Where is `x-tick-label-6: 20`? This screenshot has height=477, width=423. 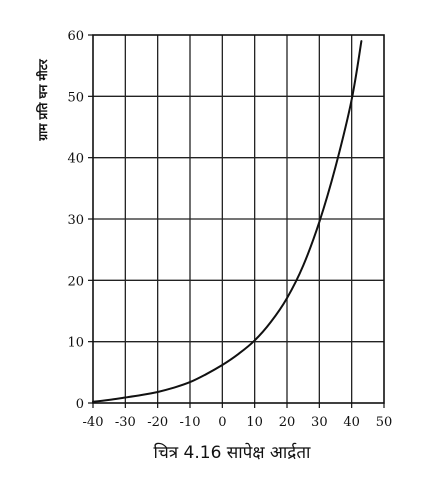 x-tick-label-6: 20 is located at coordinates (287, 422).